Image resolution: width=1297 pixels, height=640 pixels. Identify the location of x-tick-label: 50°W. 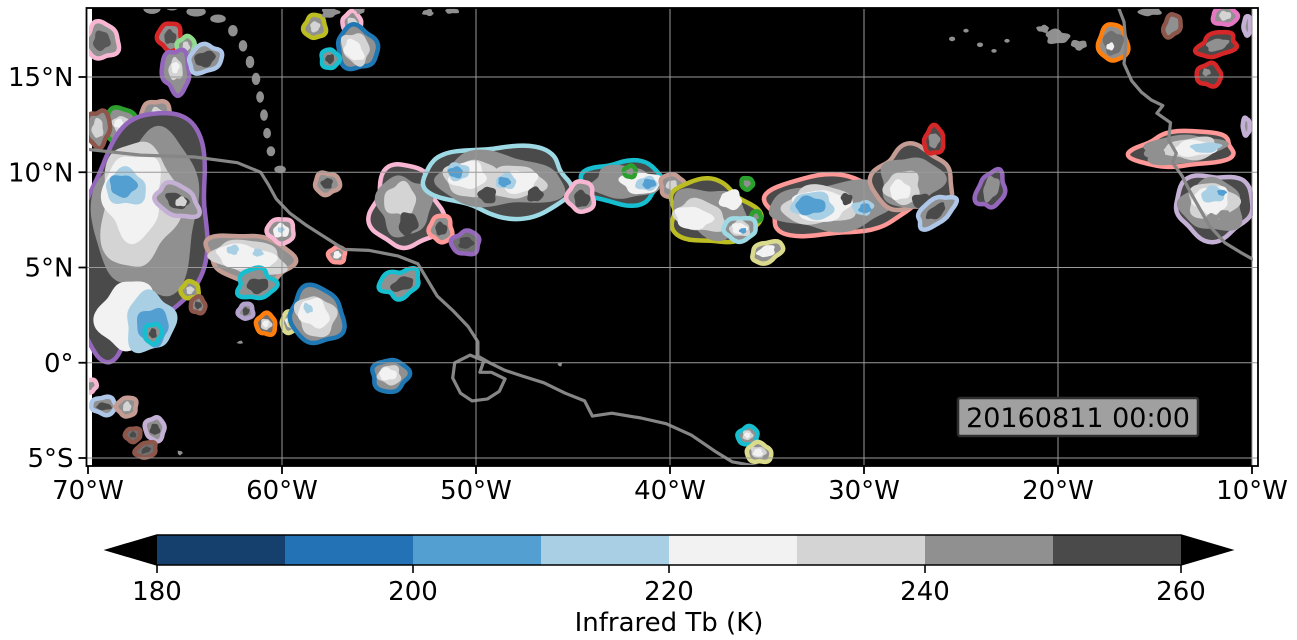
(476, 491).